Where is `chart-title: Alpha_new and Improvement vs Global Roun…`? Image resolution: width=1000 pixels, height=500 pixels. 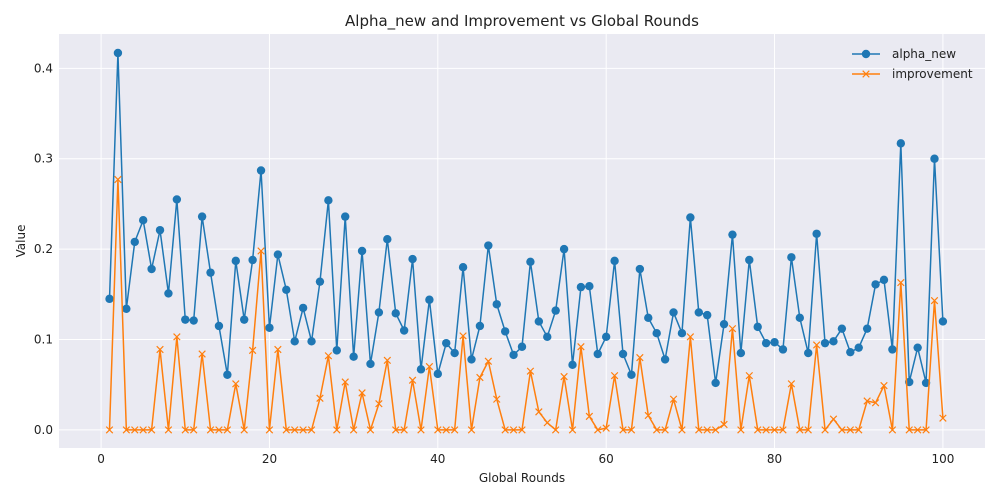
chart-title: Alpha_new and Improvement vs Global Roun… is located at coordinates (522, 21).